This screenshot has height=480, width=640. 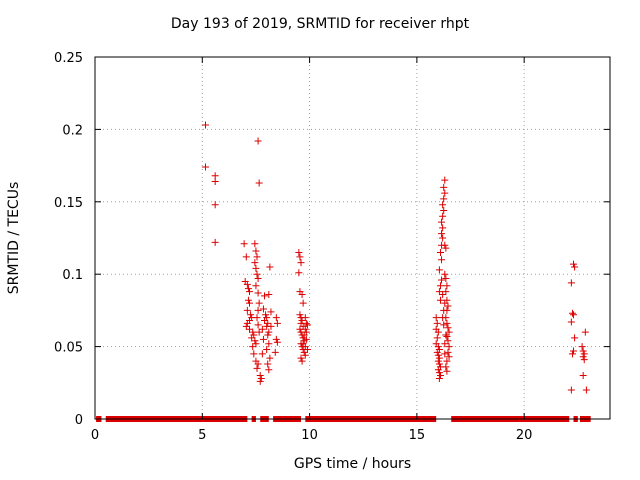 What do you see at coordinates (309, 435) in the screenshot?
I see `x-tick-label: 10` at bounding box center [309, 435].